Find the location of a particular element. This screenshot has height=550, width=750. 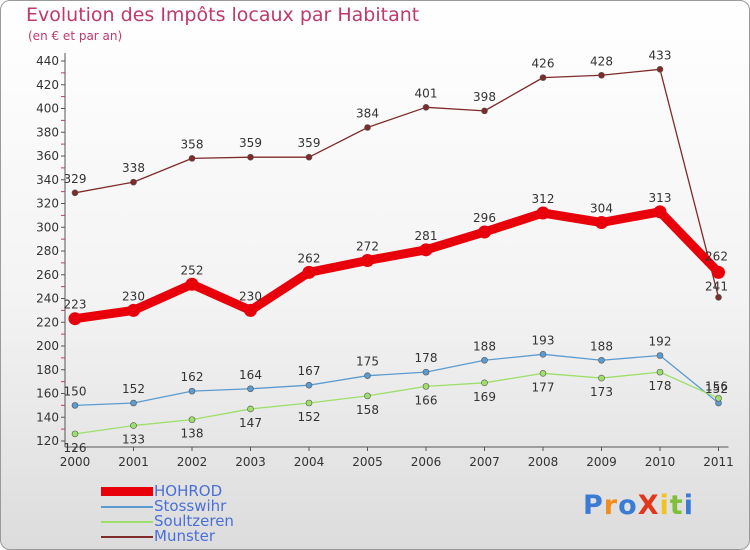

legend-label-munster: Munster is located at coordinates (185, 536).